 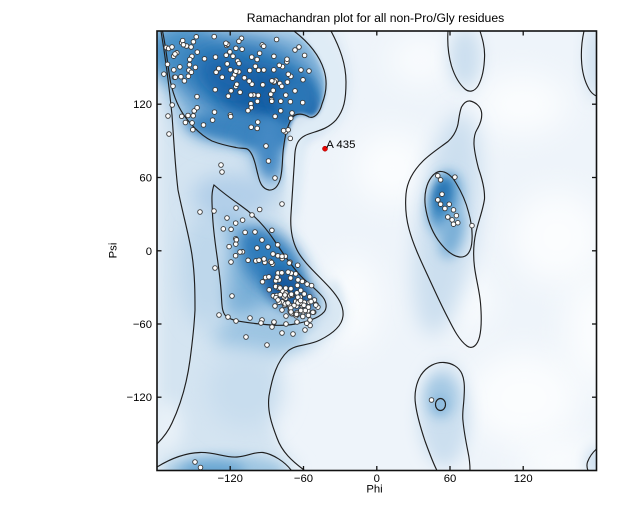 What do you see at coordinates (114, 251) in the screenshot?
I see `svg-text: Psi` at bounding box center [114, 251].